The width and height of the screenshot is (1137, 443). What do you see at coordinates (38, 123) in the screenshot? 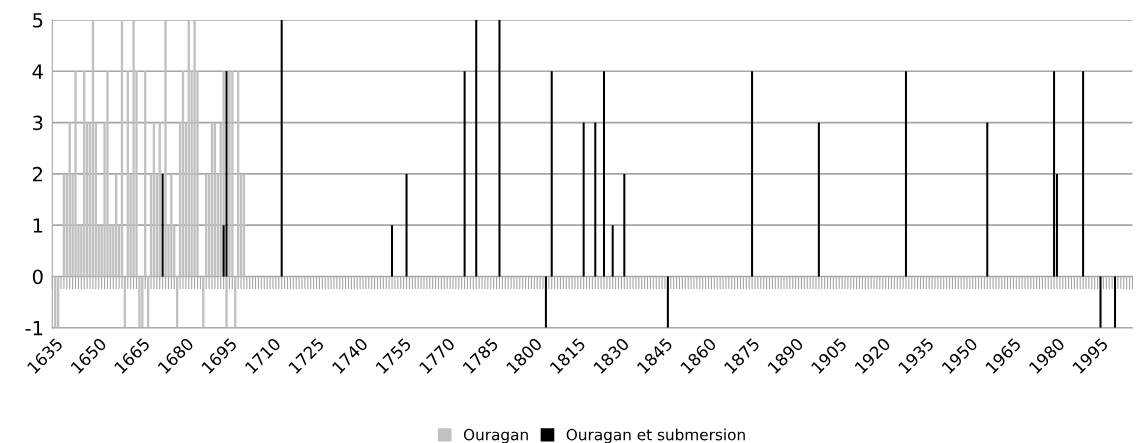
I see `y-tick-label: 3` at bounding box center [38, 123].